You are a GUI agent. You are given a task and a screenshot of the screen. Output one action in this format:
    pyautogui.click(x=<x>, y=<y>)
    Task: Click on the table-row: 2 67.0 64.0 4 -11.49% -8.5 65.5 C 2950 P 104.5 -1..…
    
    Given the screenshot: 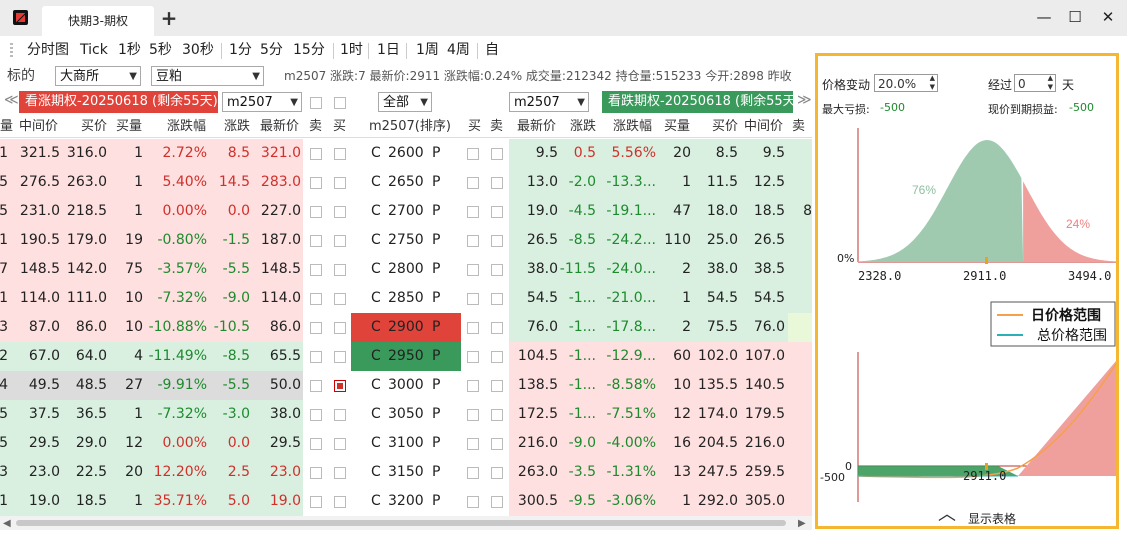 What is the action you would take?
    pyautogui.click(x=406, y=356)
    